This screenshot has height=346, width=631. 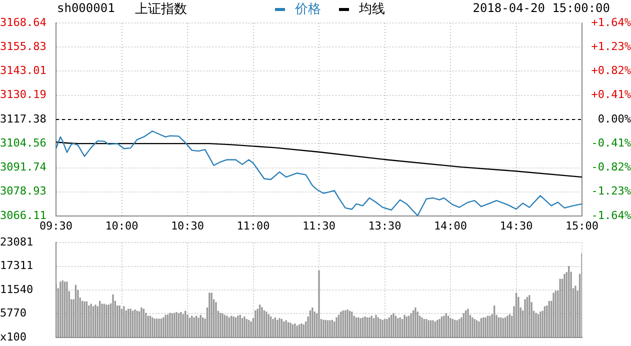 I want to click on text: 2018-04-20 15:00:00, so click(x=541, y=8).